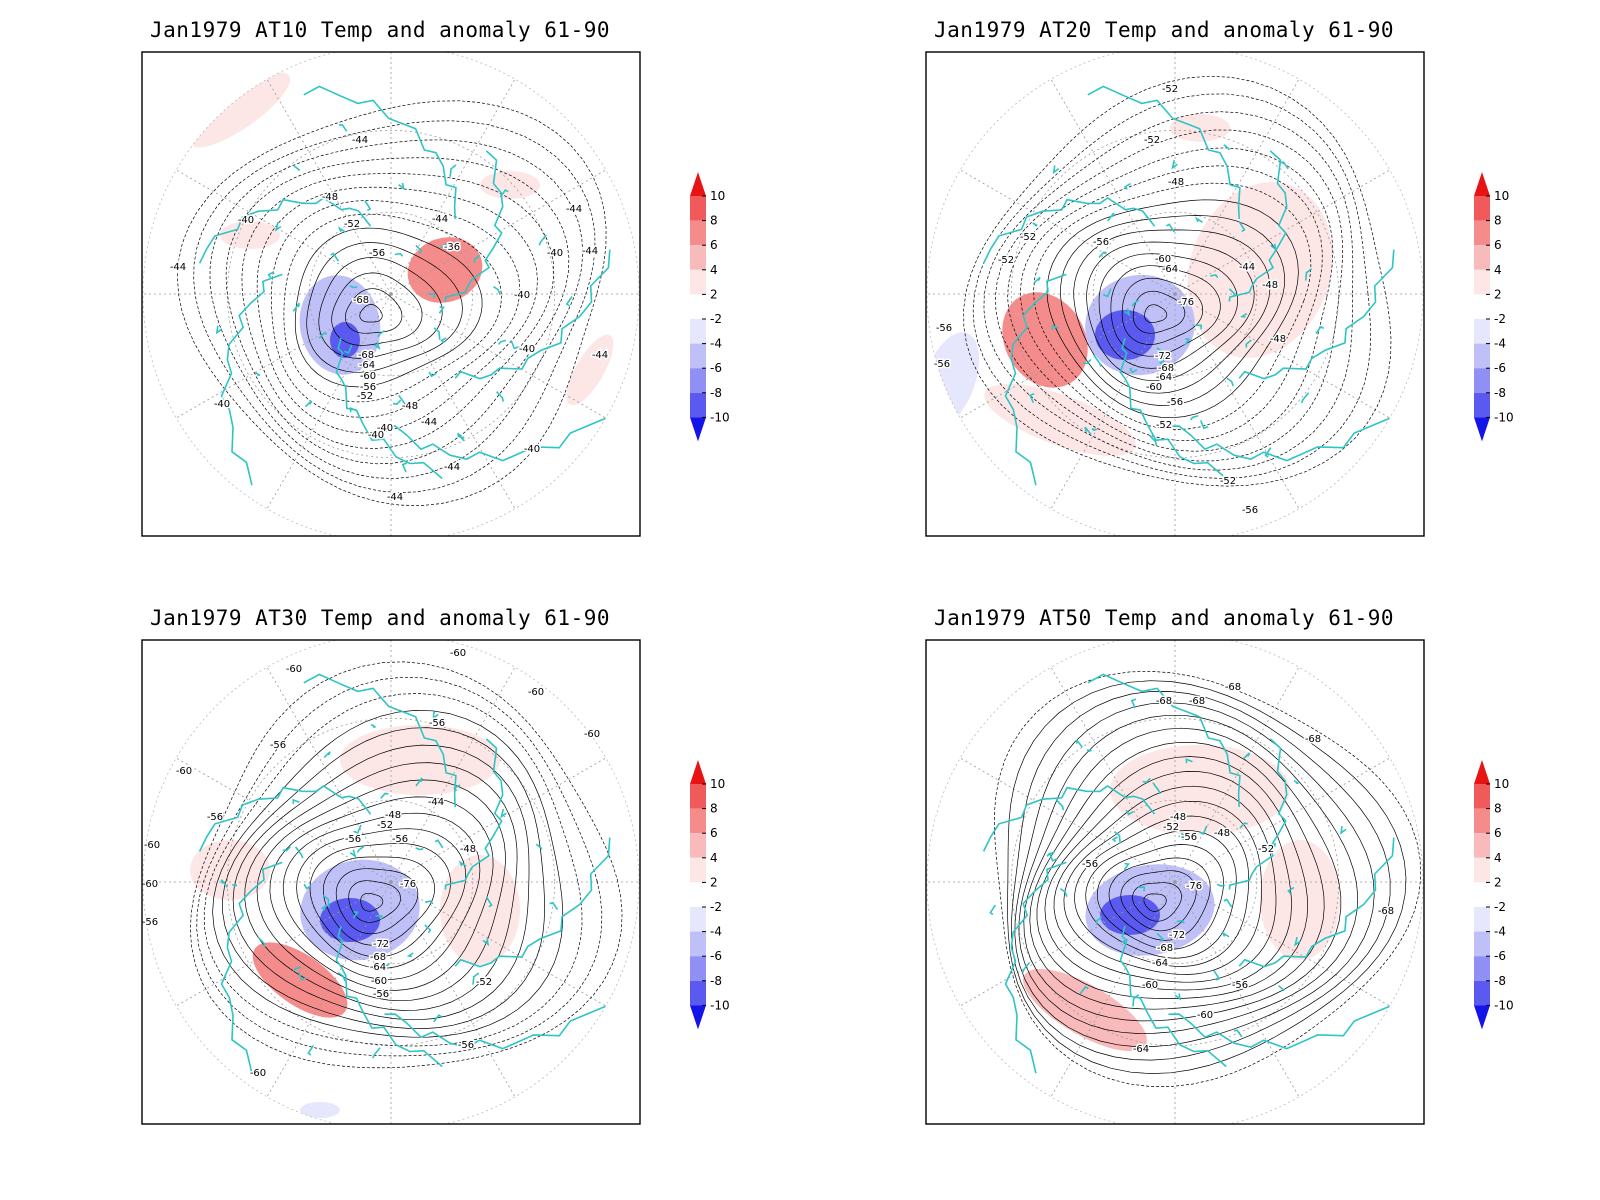 The width and height of the screenshot is (1600, 1200). I want to click on coastlines, so click(1190, 285).